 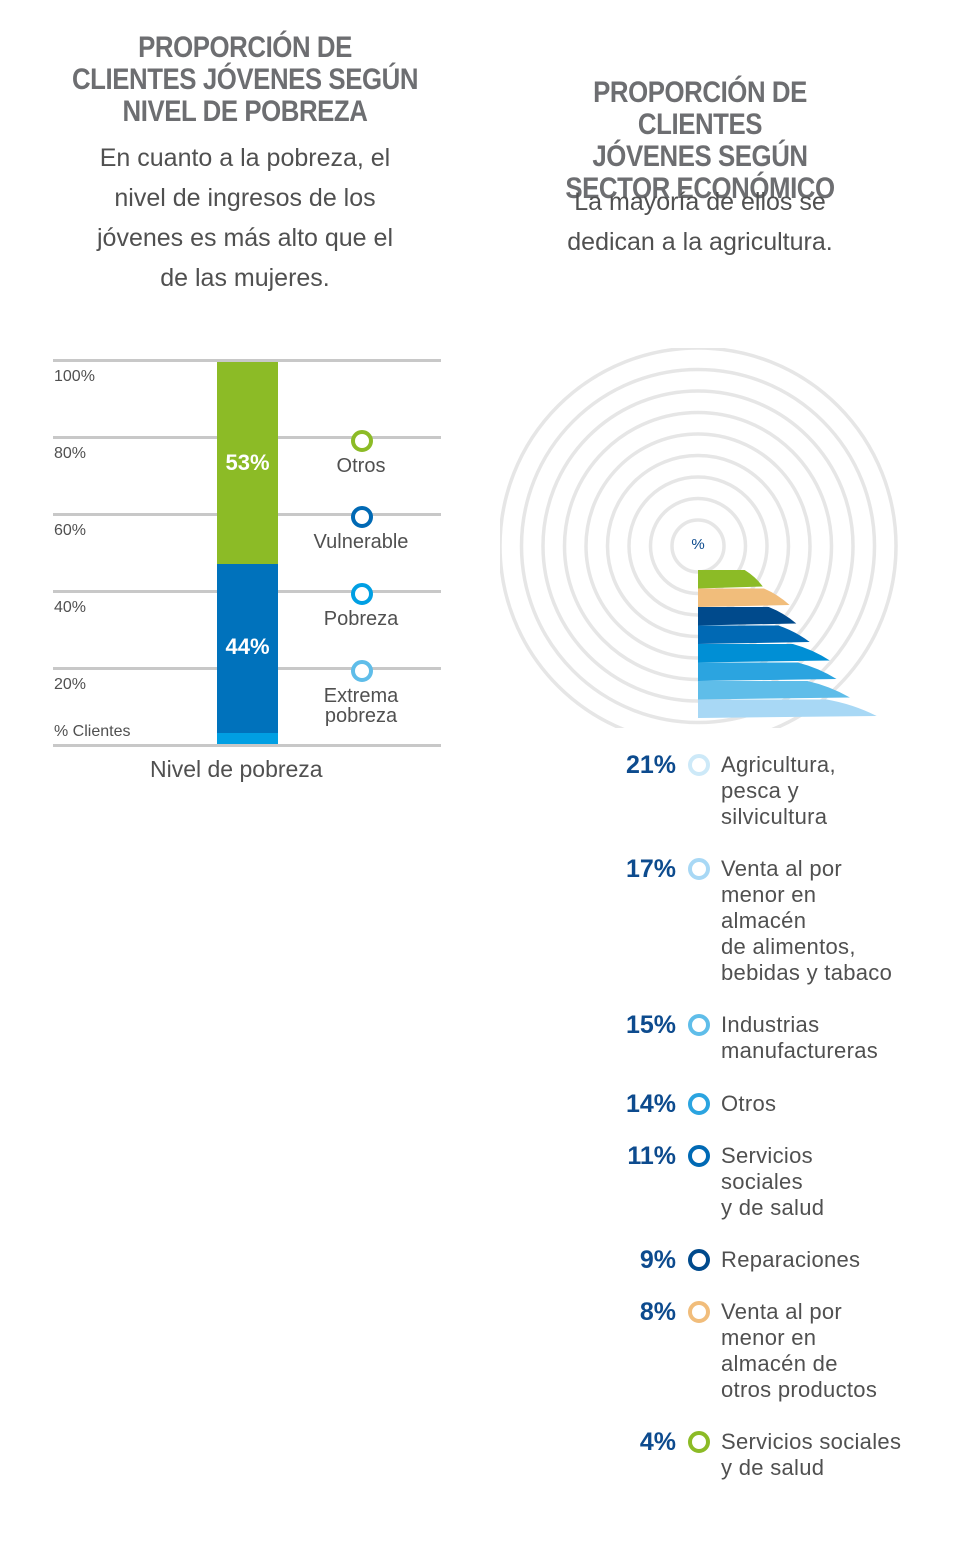 I want to click on bar-segment-label: 44%, so click(x=247, y=647).